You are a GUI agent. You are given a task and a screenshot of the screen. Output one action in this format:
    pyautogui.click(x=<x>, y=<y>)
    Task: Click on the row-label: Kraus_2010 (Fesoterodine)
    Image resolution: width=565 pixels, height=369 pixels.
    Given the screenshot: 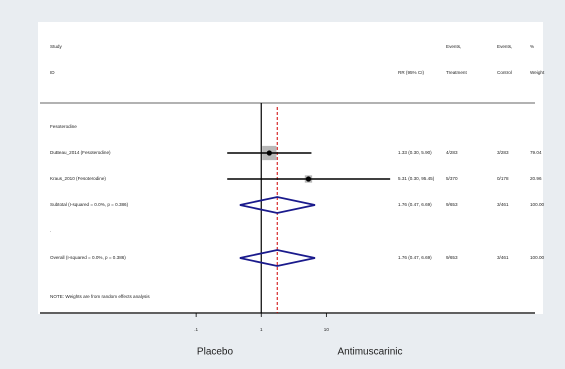 What is the action you would take?
    pyautogui.click(x=78, y=178)
    